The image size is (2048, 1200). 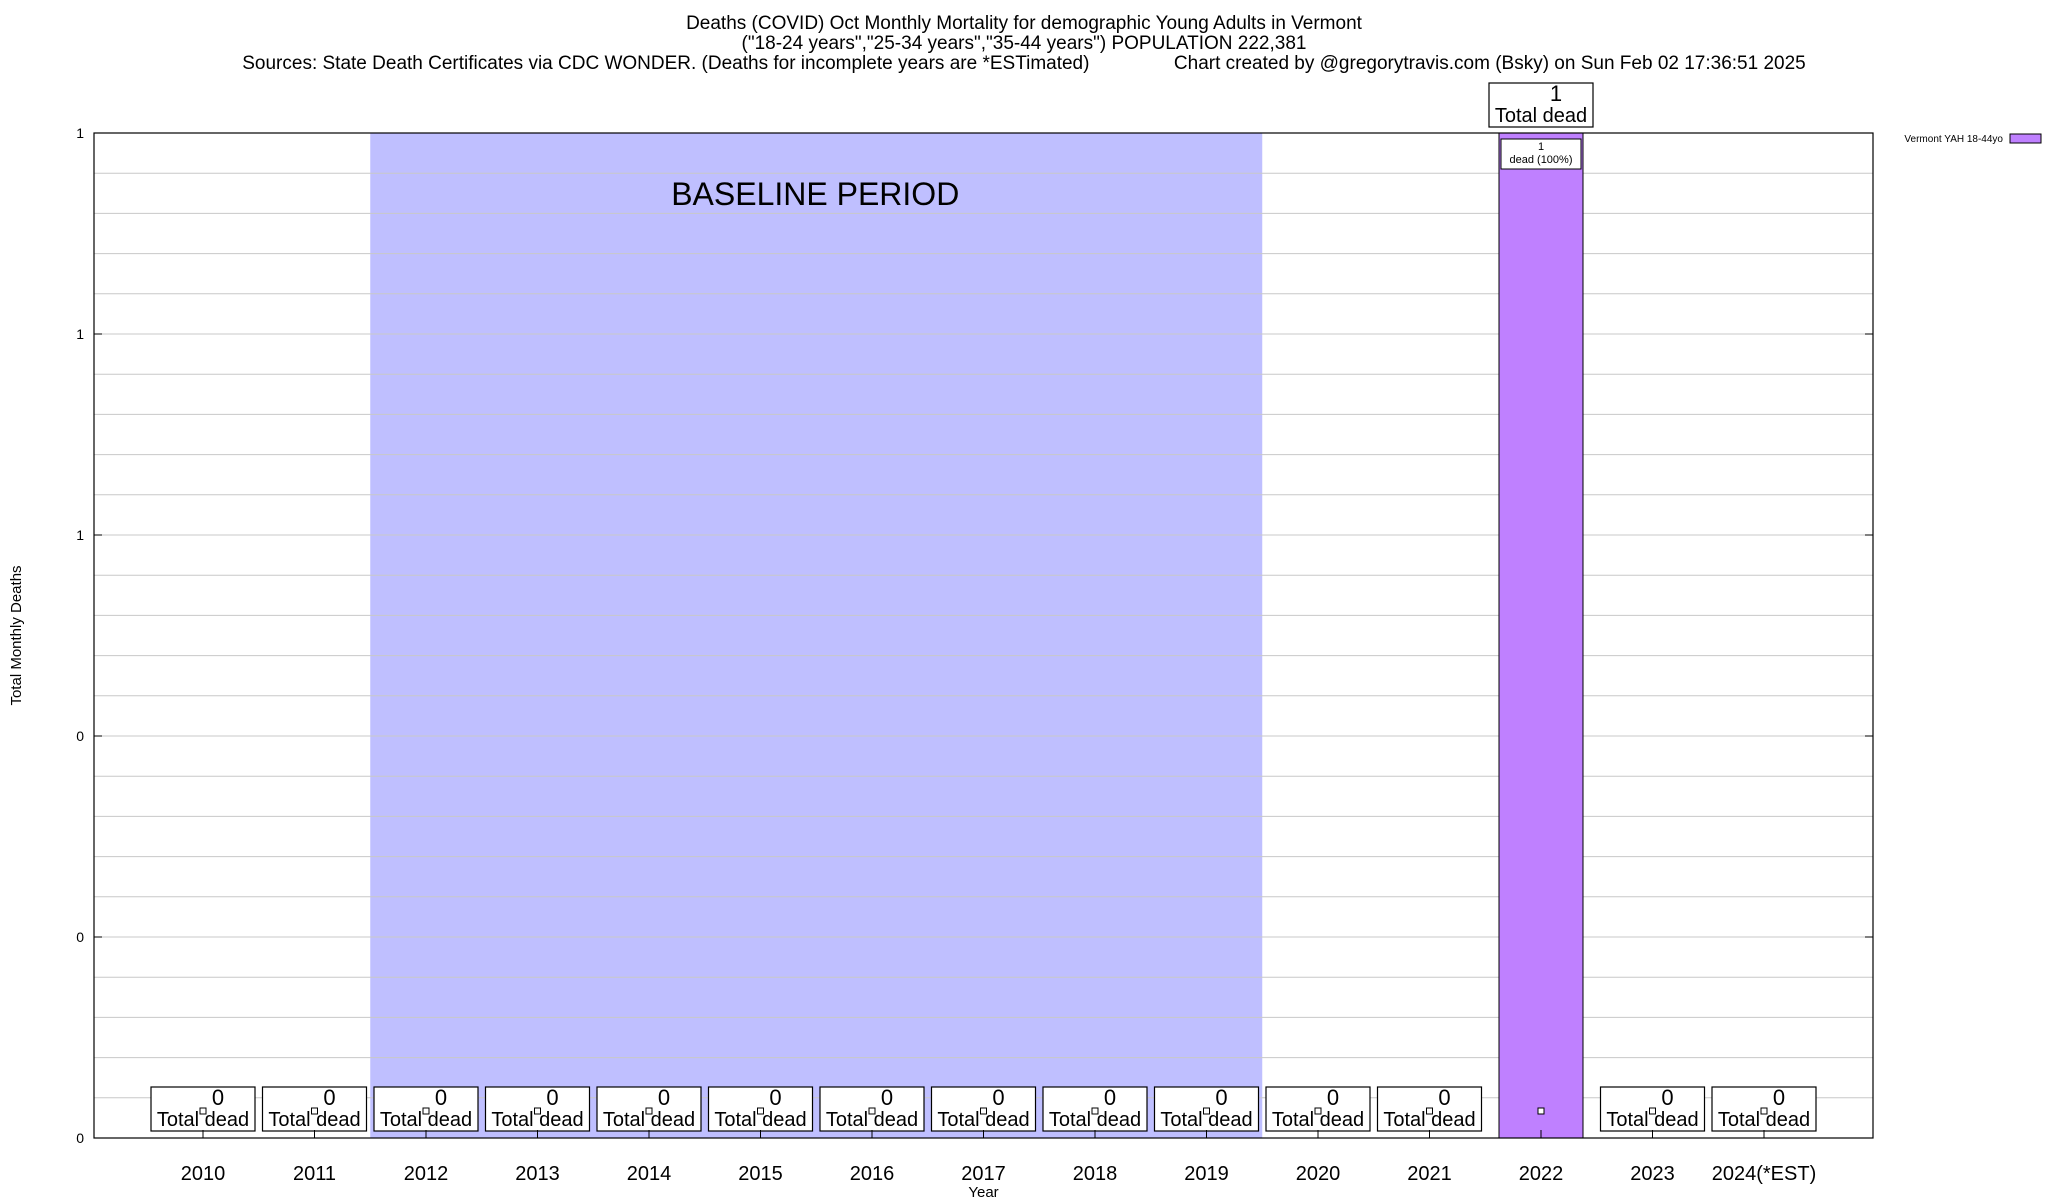 I want to click on x-tick-label: 2012, so click(x=426, y=1174).